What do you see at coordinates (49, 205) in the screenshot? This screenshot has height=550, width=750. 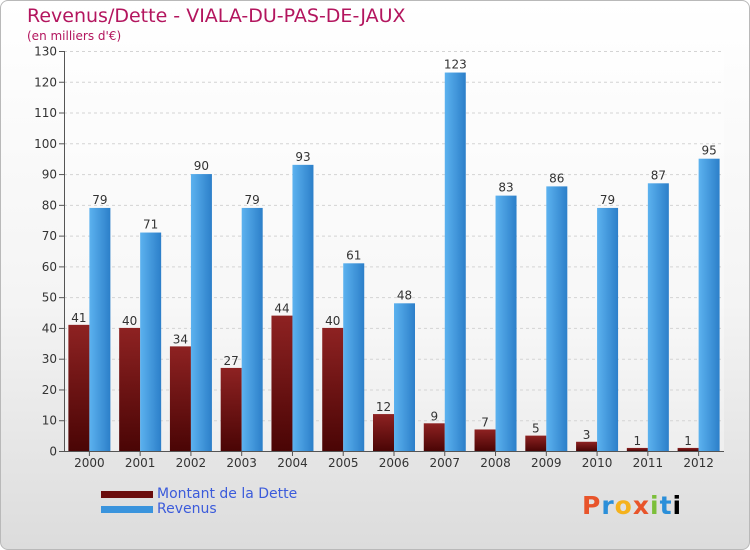 I see `y-tick-label: 80` at bounding box center [49, 205].